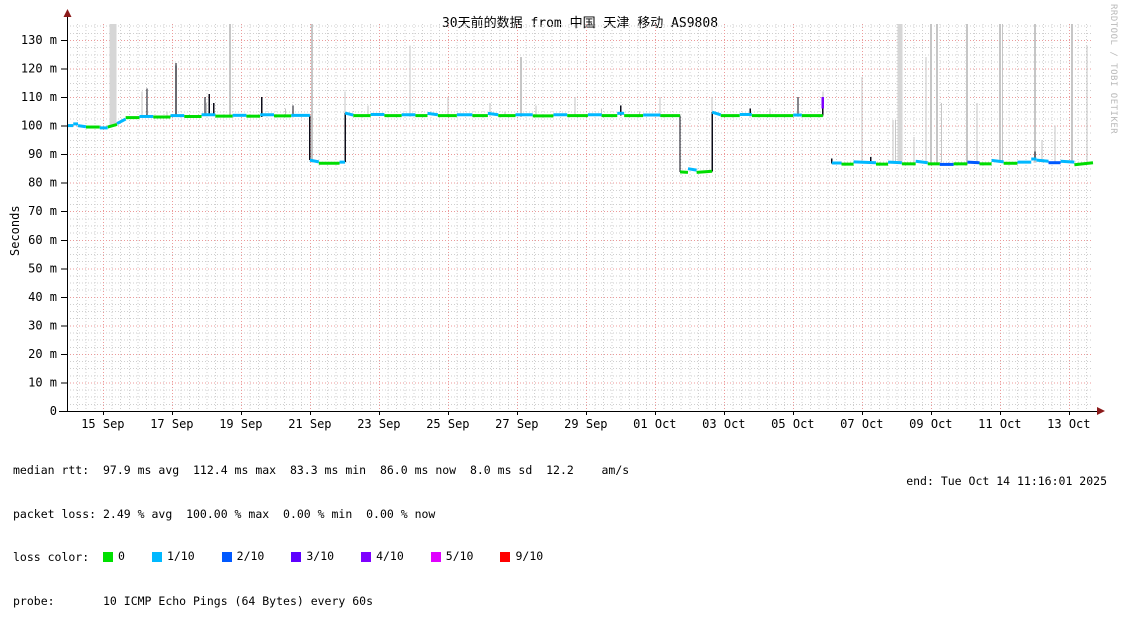 Image resolution: width=1121 pixels, height=637 pixels. I want to click on x-tick-label: 25 Sep, so click(447, 424).